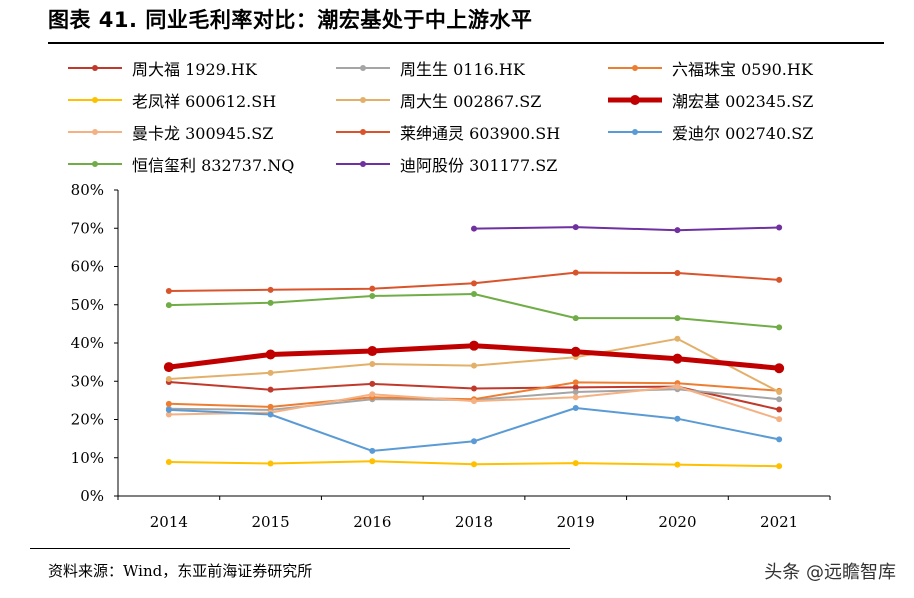 The height and width of the screenshot is (598, 914). What do you see at coordinates (87, 228) in the screenshot?
I see `y-tick-label: 70%` at bounding box center [87, 228].